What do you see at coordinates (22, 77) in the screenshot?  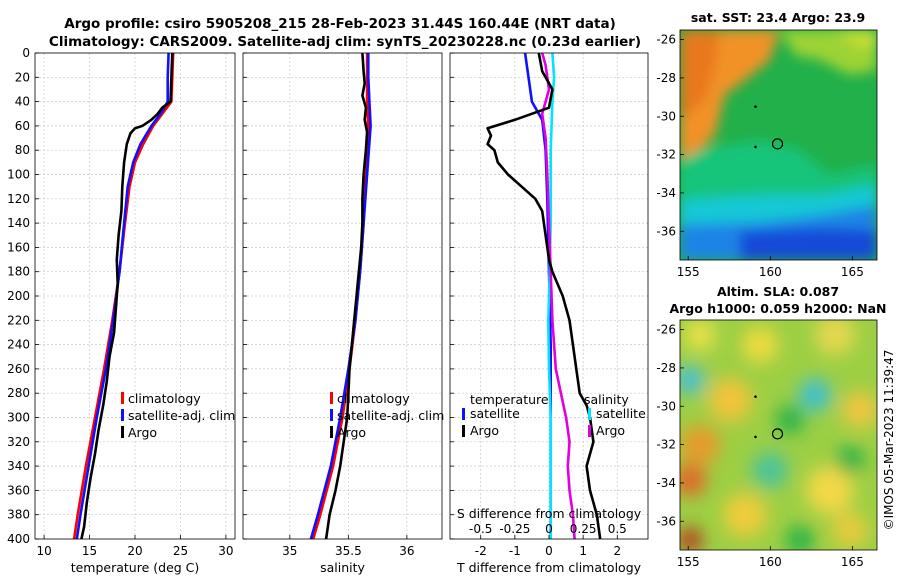 I see `temperature-ytick-label: 20` at bounding box center [22, 77].